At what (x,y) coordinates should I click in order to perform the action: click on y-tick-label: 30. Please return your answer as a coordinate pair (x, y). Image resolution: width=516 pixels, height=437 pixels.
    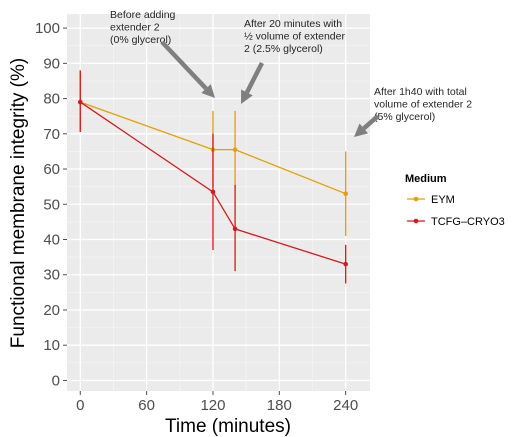
    Looking at the image, I should click on (51, 275).